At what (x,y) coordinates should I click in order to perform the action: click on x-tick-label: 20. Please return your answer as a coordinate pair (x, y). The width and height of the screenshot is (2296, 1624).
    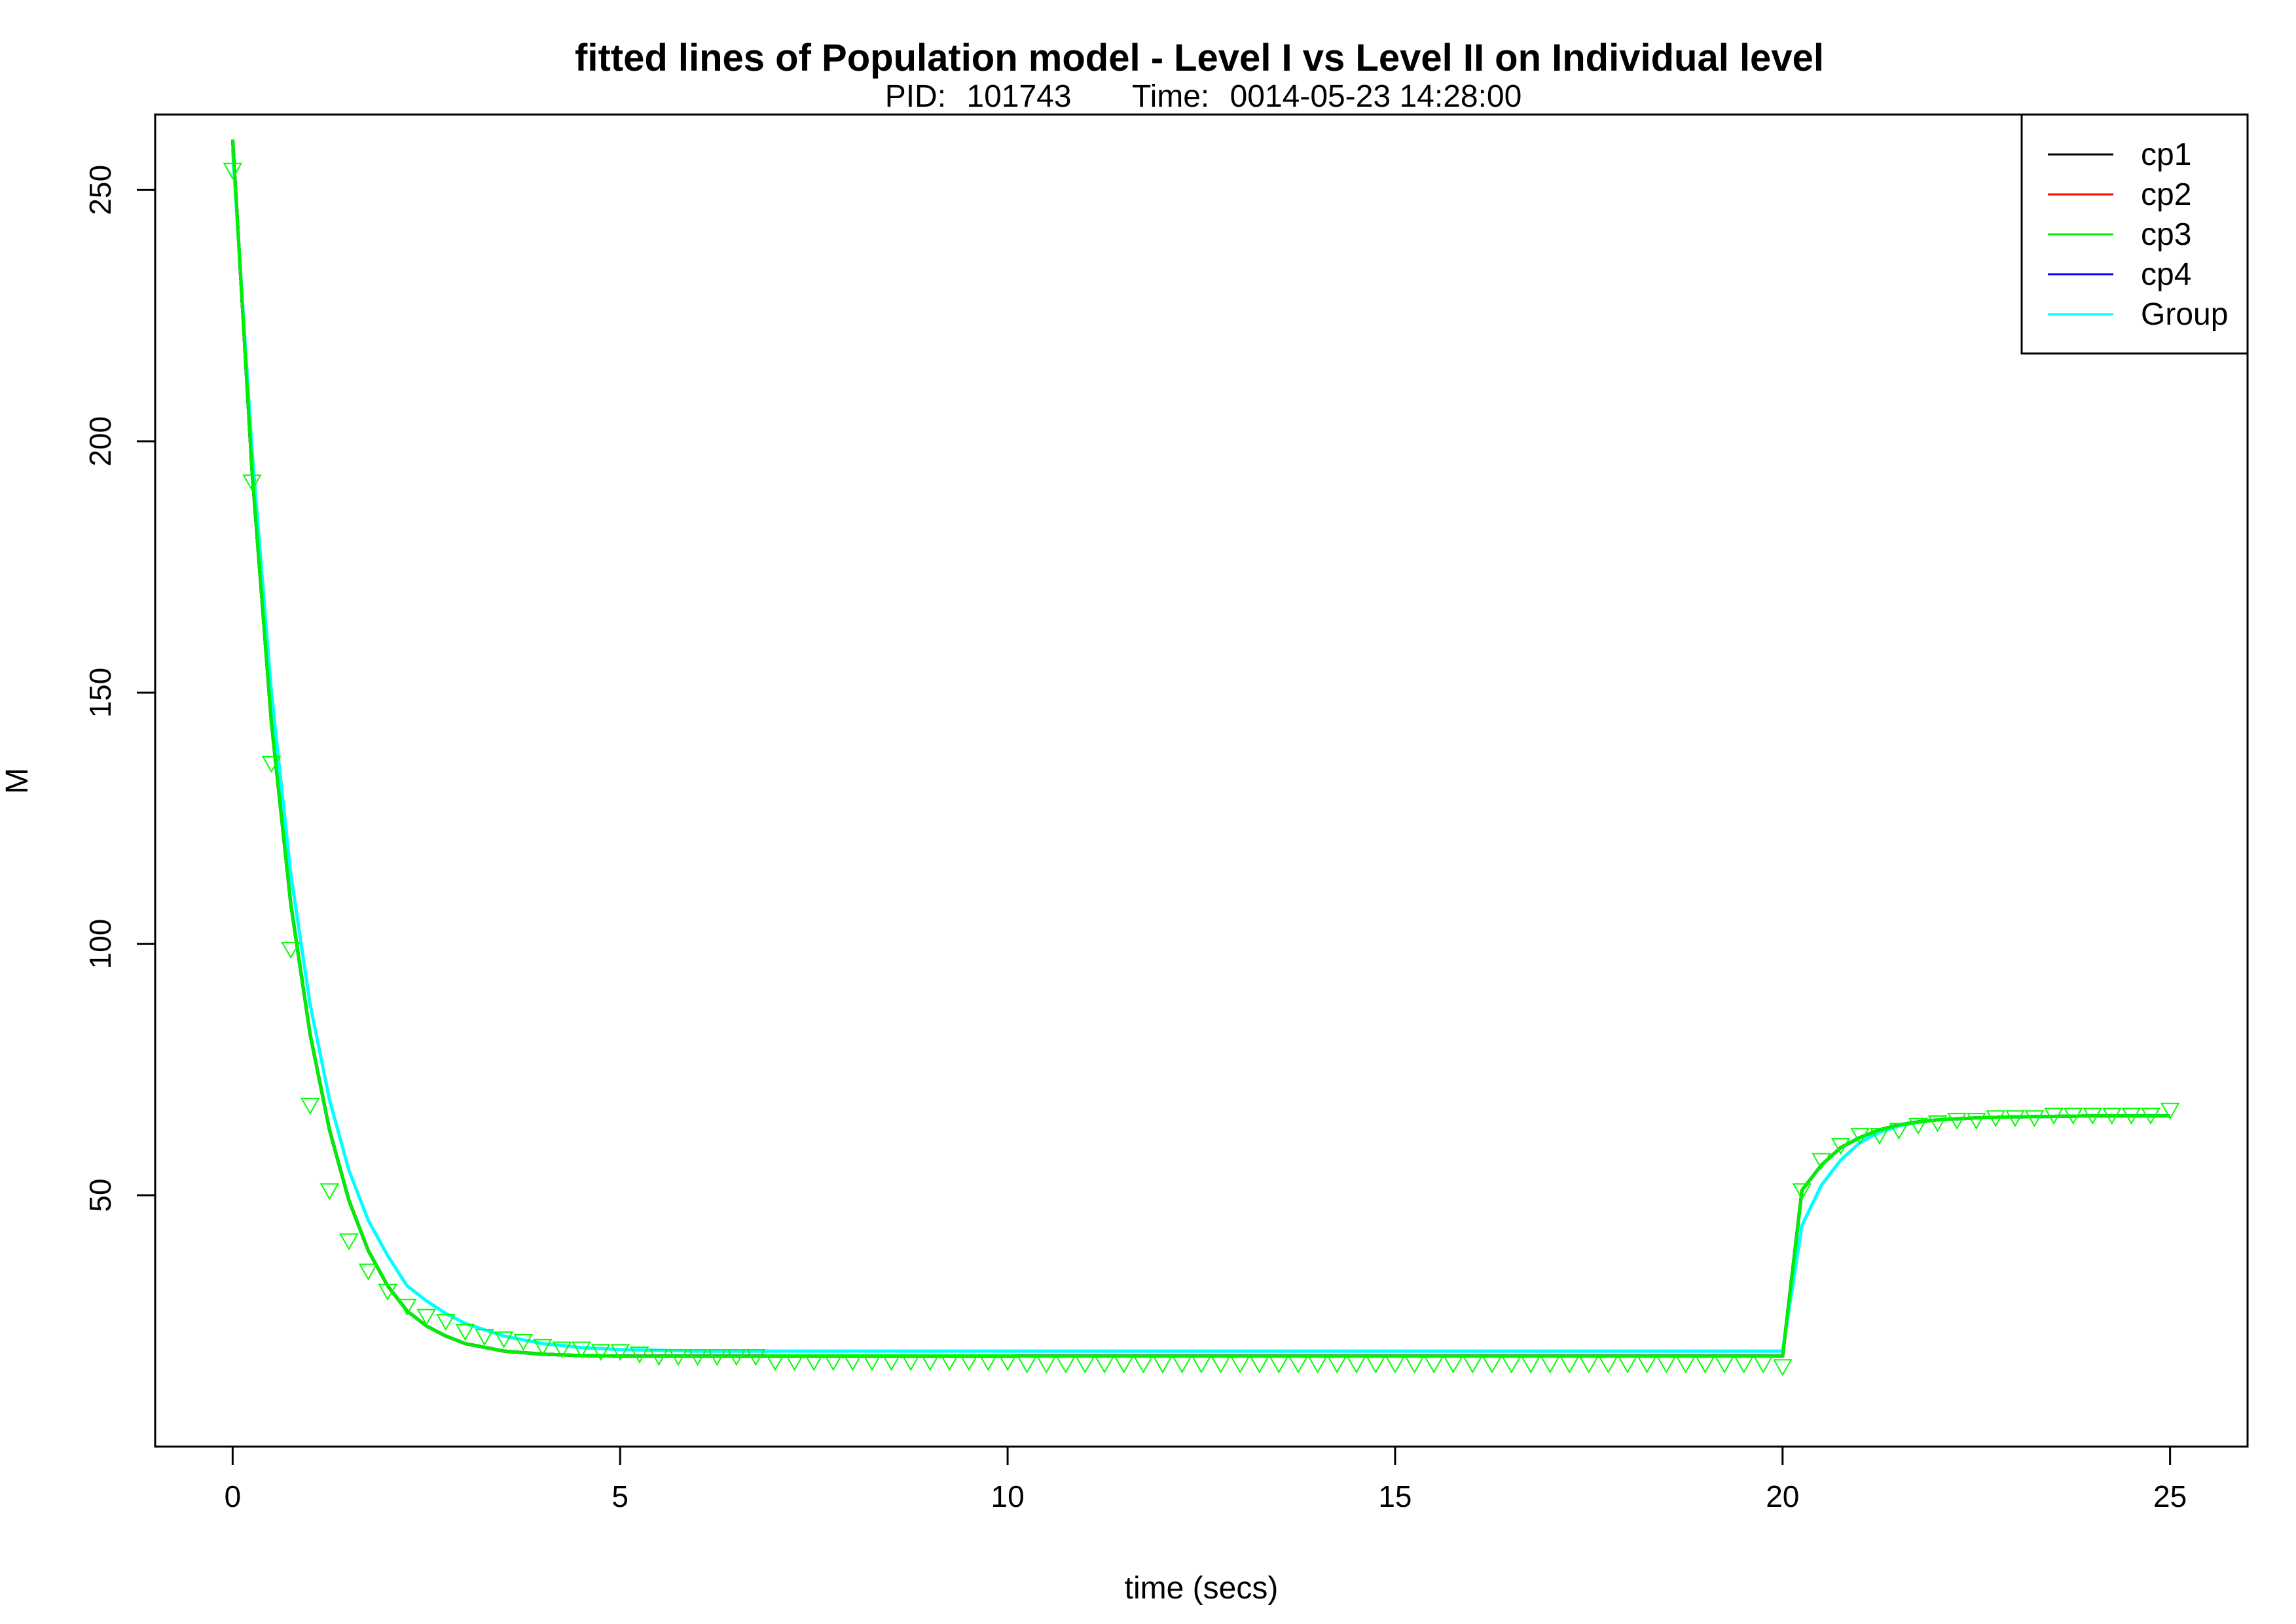
    Looking at the image, I should click on (1782, 1496).